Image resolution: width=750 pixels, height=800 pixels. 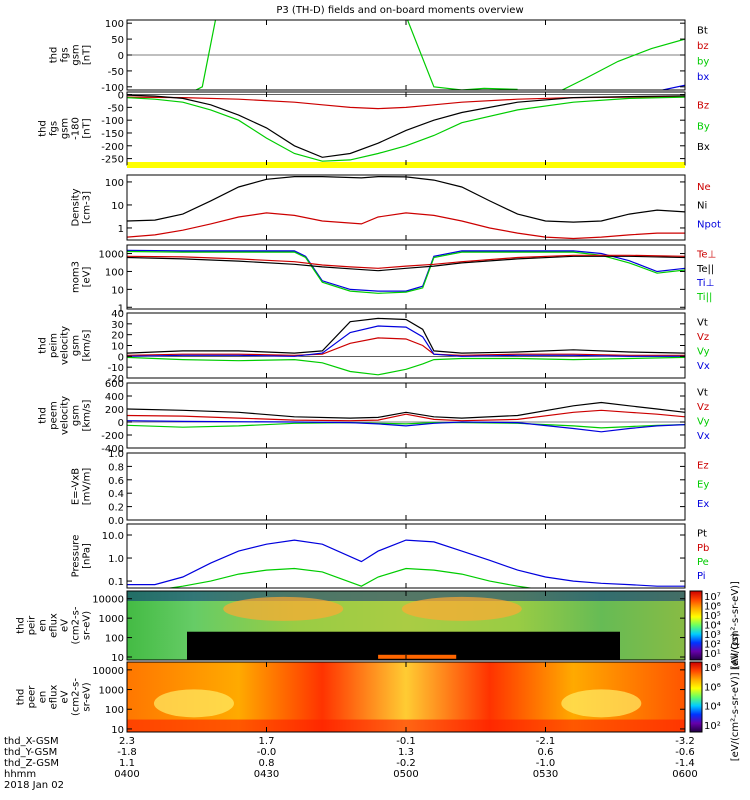 I want to click on legend-entry-Pi: Pi, so click(x=701, y=576).